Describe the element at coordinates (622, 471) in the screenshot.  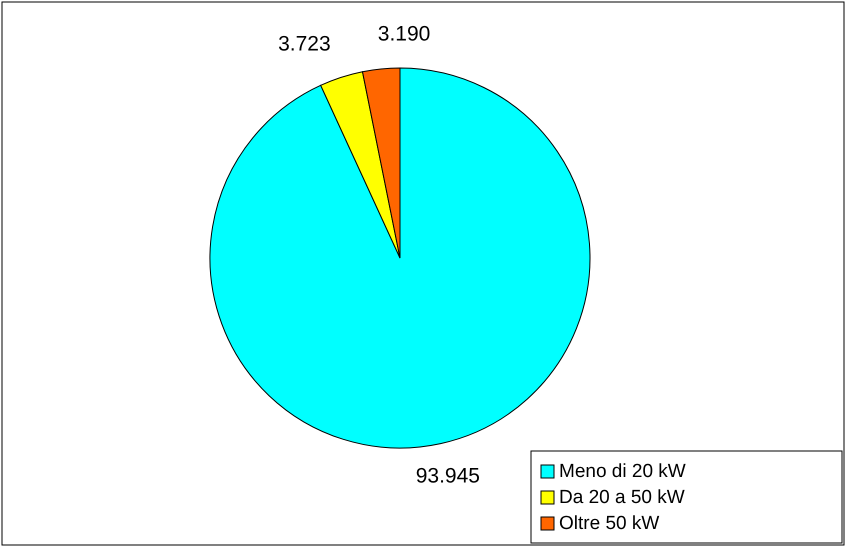
I see `legend-label: Meno di 20 kW` at that location.